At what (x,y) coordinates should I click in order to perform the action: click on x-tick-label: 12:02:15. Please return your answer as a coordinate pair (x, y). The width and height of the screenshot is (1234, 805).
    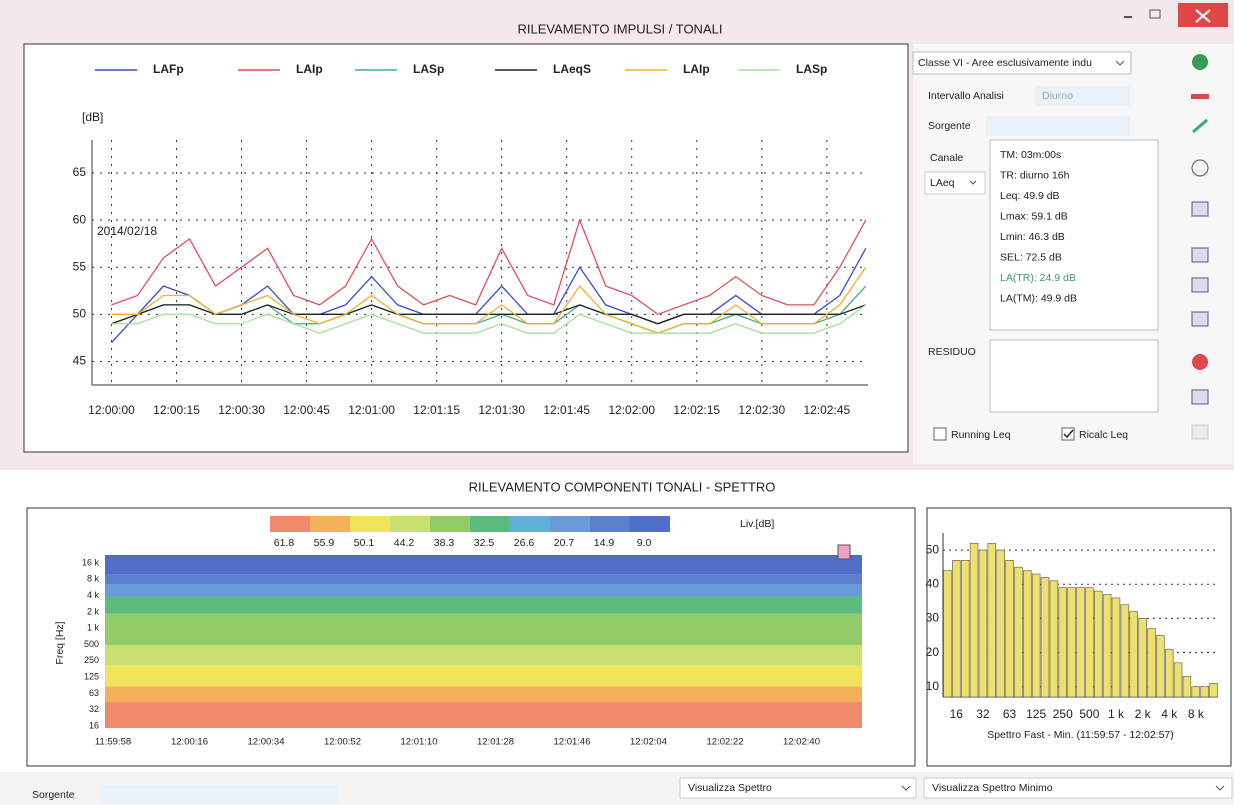
    Looking at the image, I should click on (696, 410).